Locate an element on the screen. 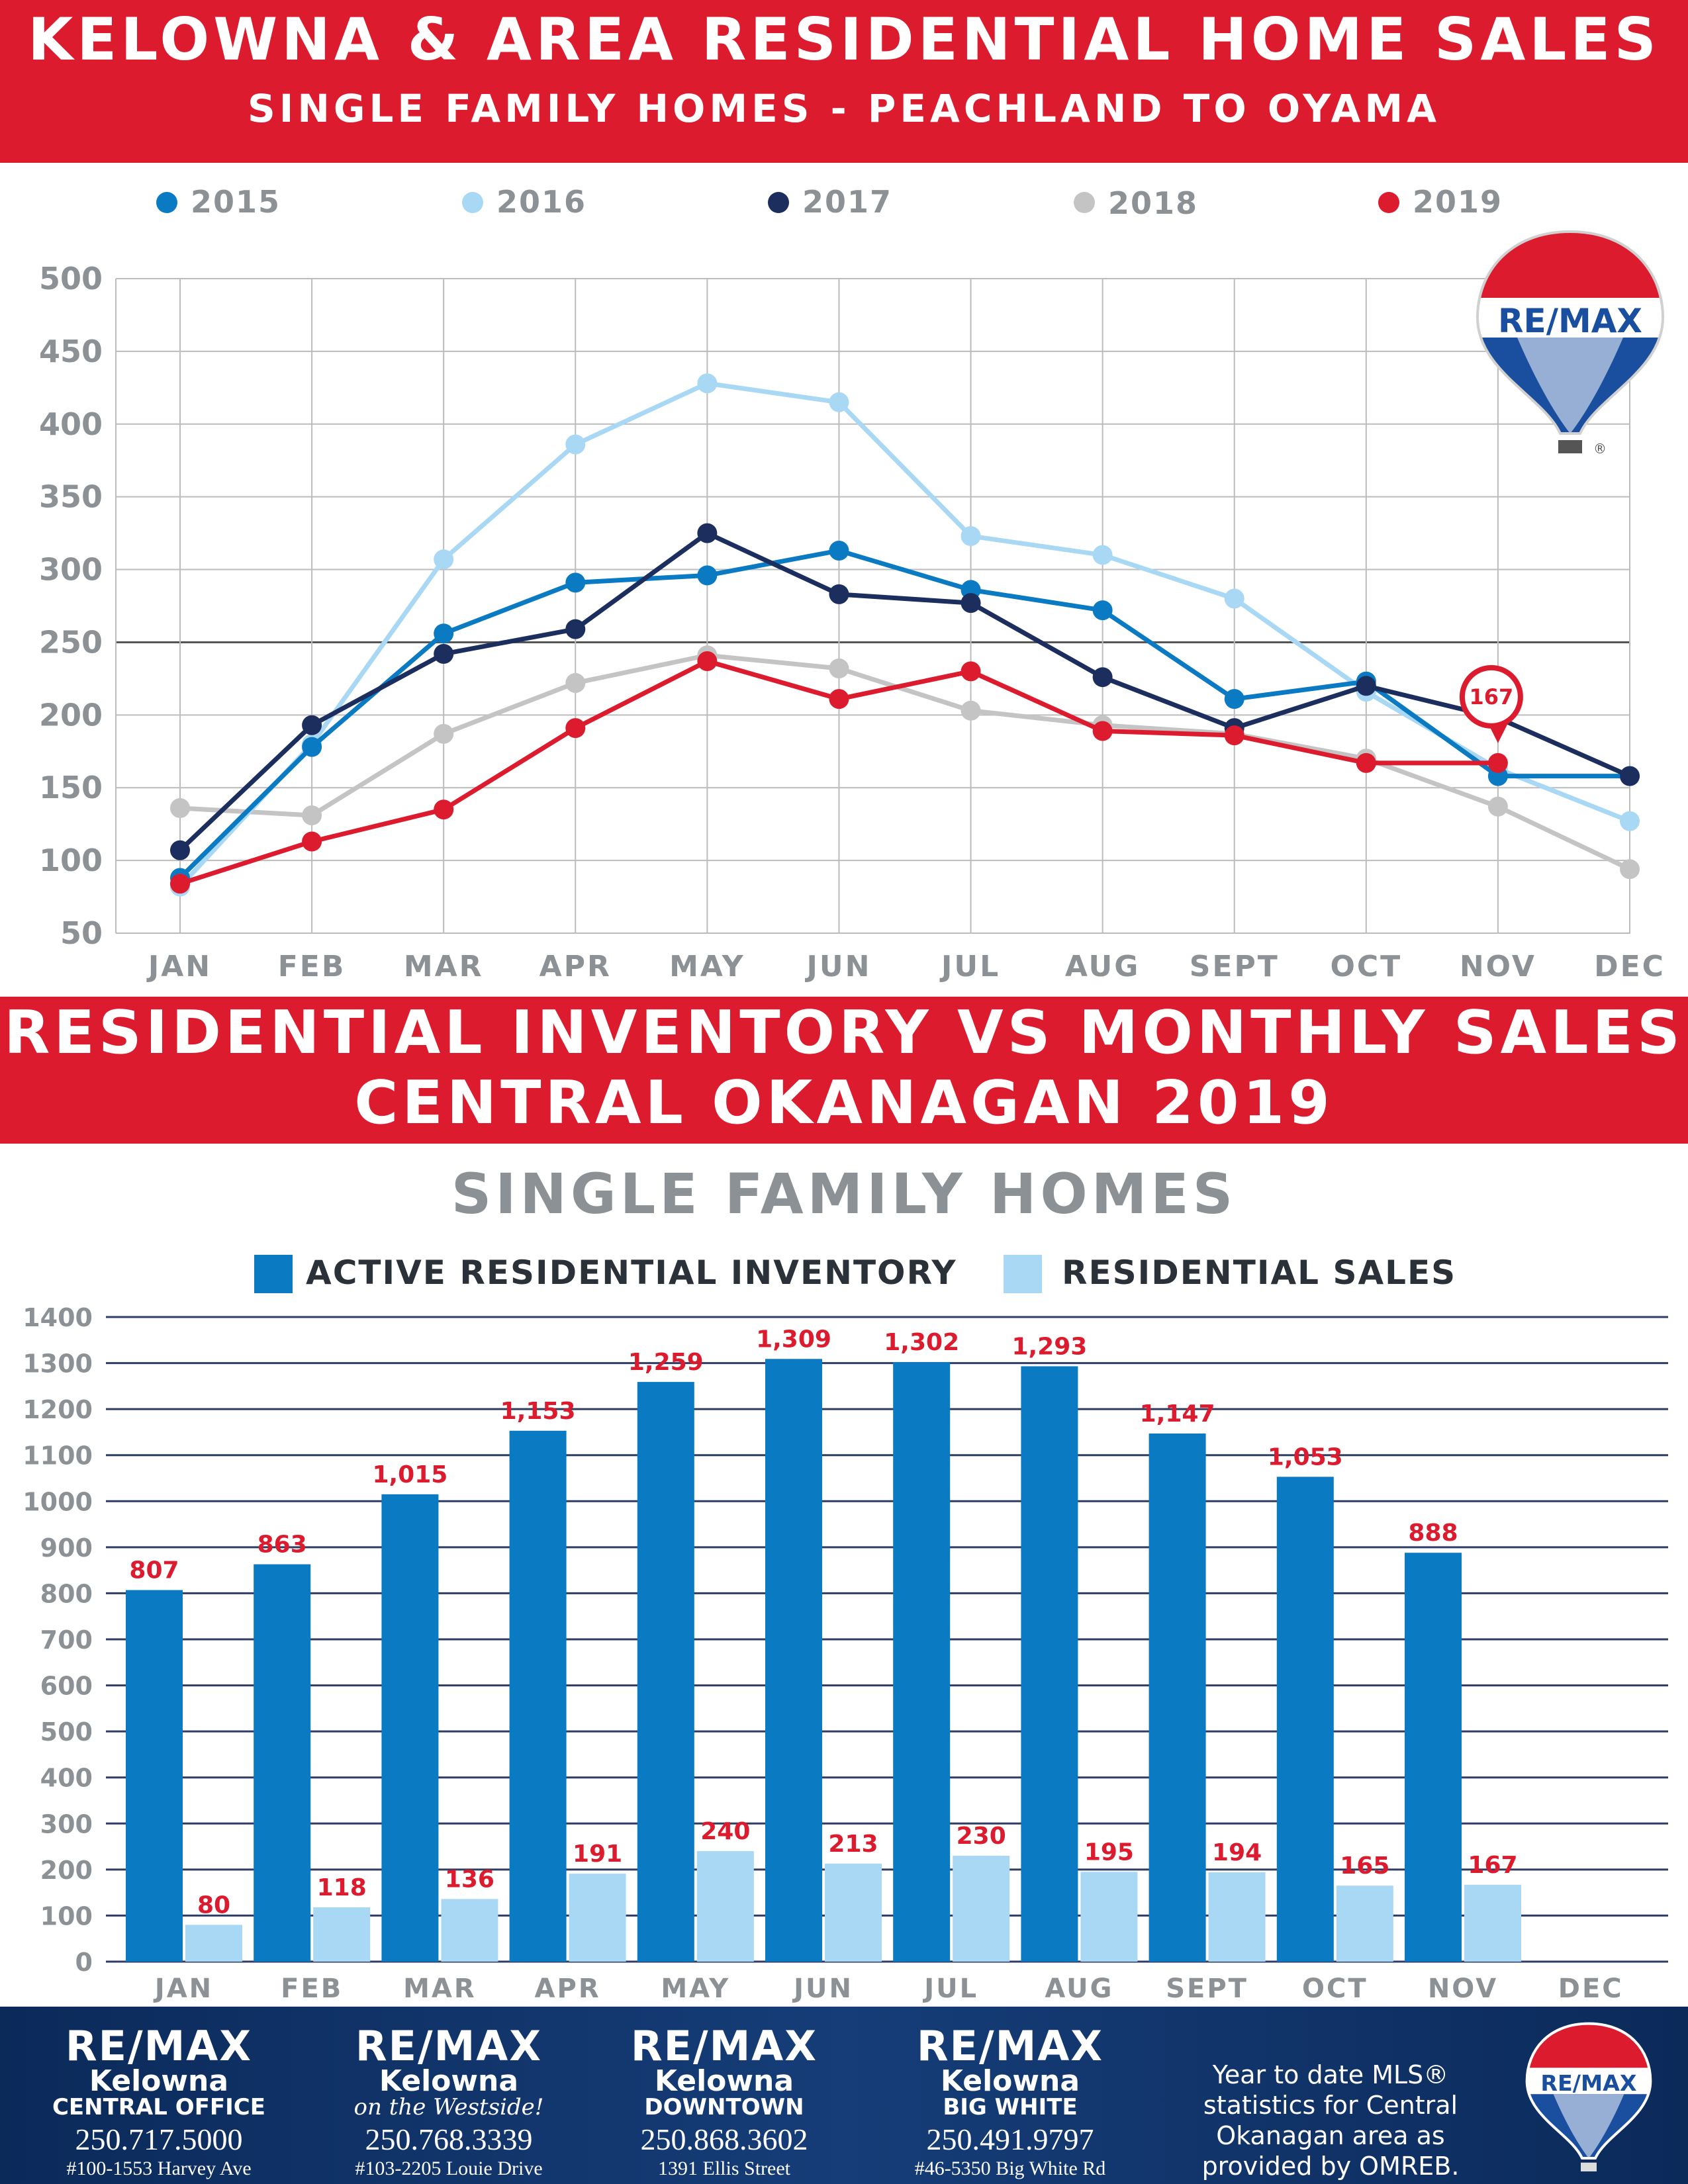 This screenshot has height=2184, width=1688. legend-dot-2018 is located at coordinates (1084, 203).